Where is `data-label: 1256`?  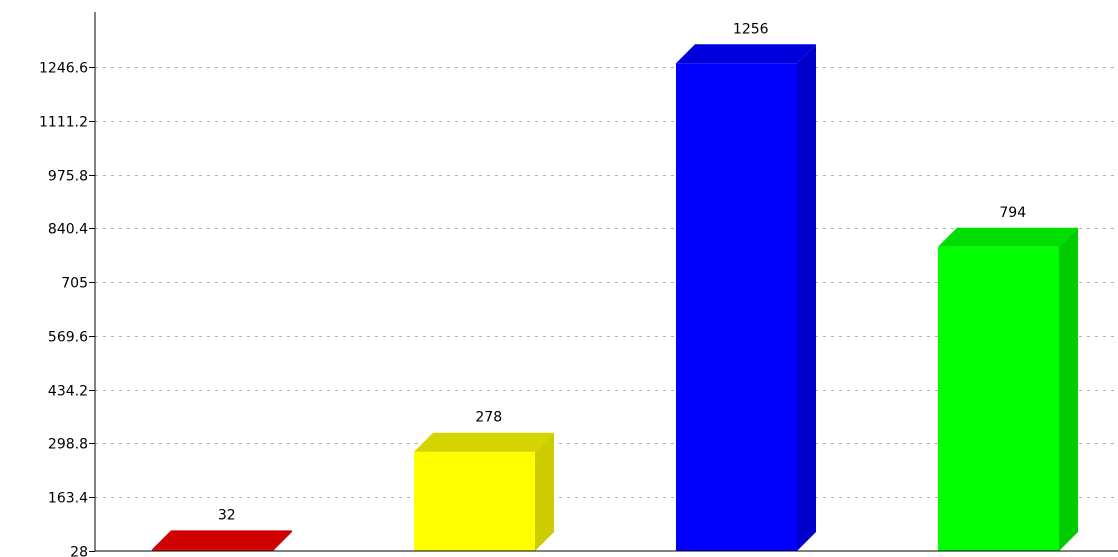 data-label: 1256 is located at coordinates (751, 29).